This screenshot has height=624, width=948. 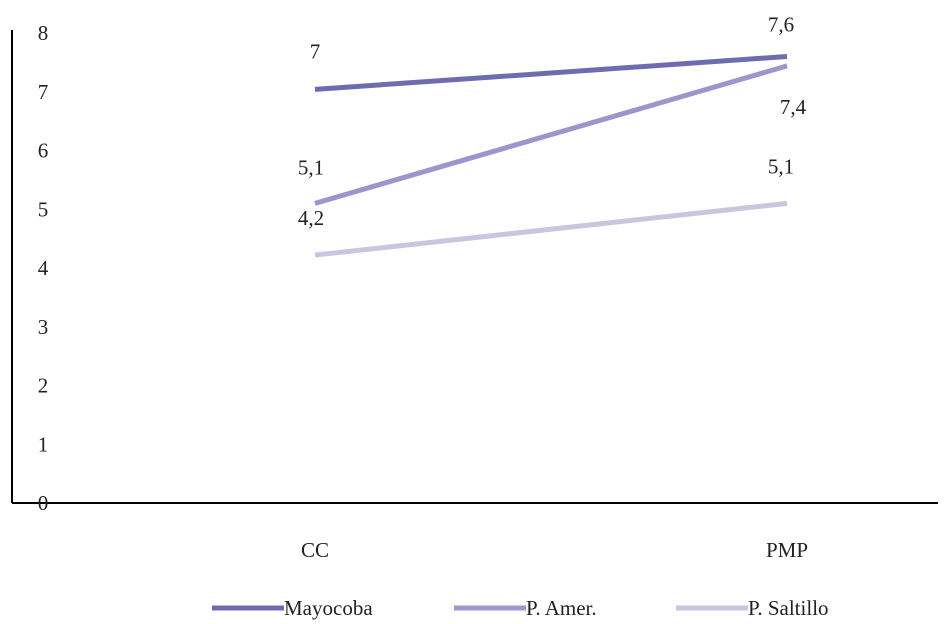 I want to click on legend-label: P. Saltillo, so click(x=788, y=608).